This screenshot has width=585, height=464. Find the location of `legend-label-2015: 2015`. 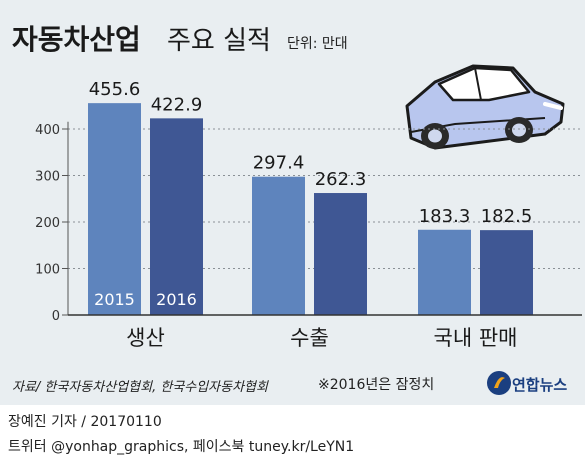

legend-label-2015: 2015 is located at coordinates (114, 299).